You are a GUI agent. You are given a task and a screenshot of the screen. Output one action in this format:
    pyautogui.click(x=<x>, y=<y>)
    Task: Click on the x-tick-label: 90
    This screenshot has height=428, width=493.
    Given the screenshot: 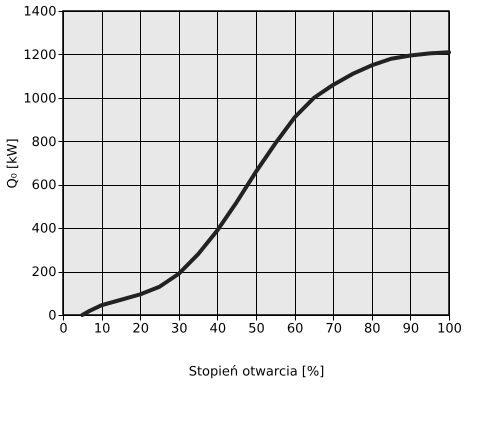 What is the action you would take?
    pyautogui.click(x=411, y=329)
    